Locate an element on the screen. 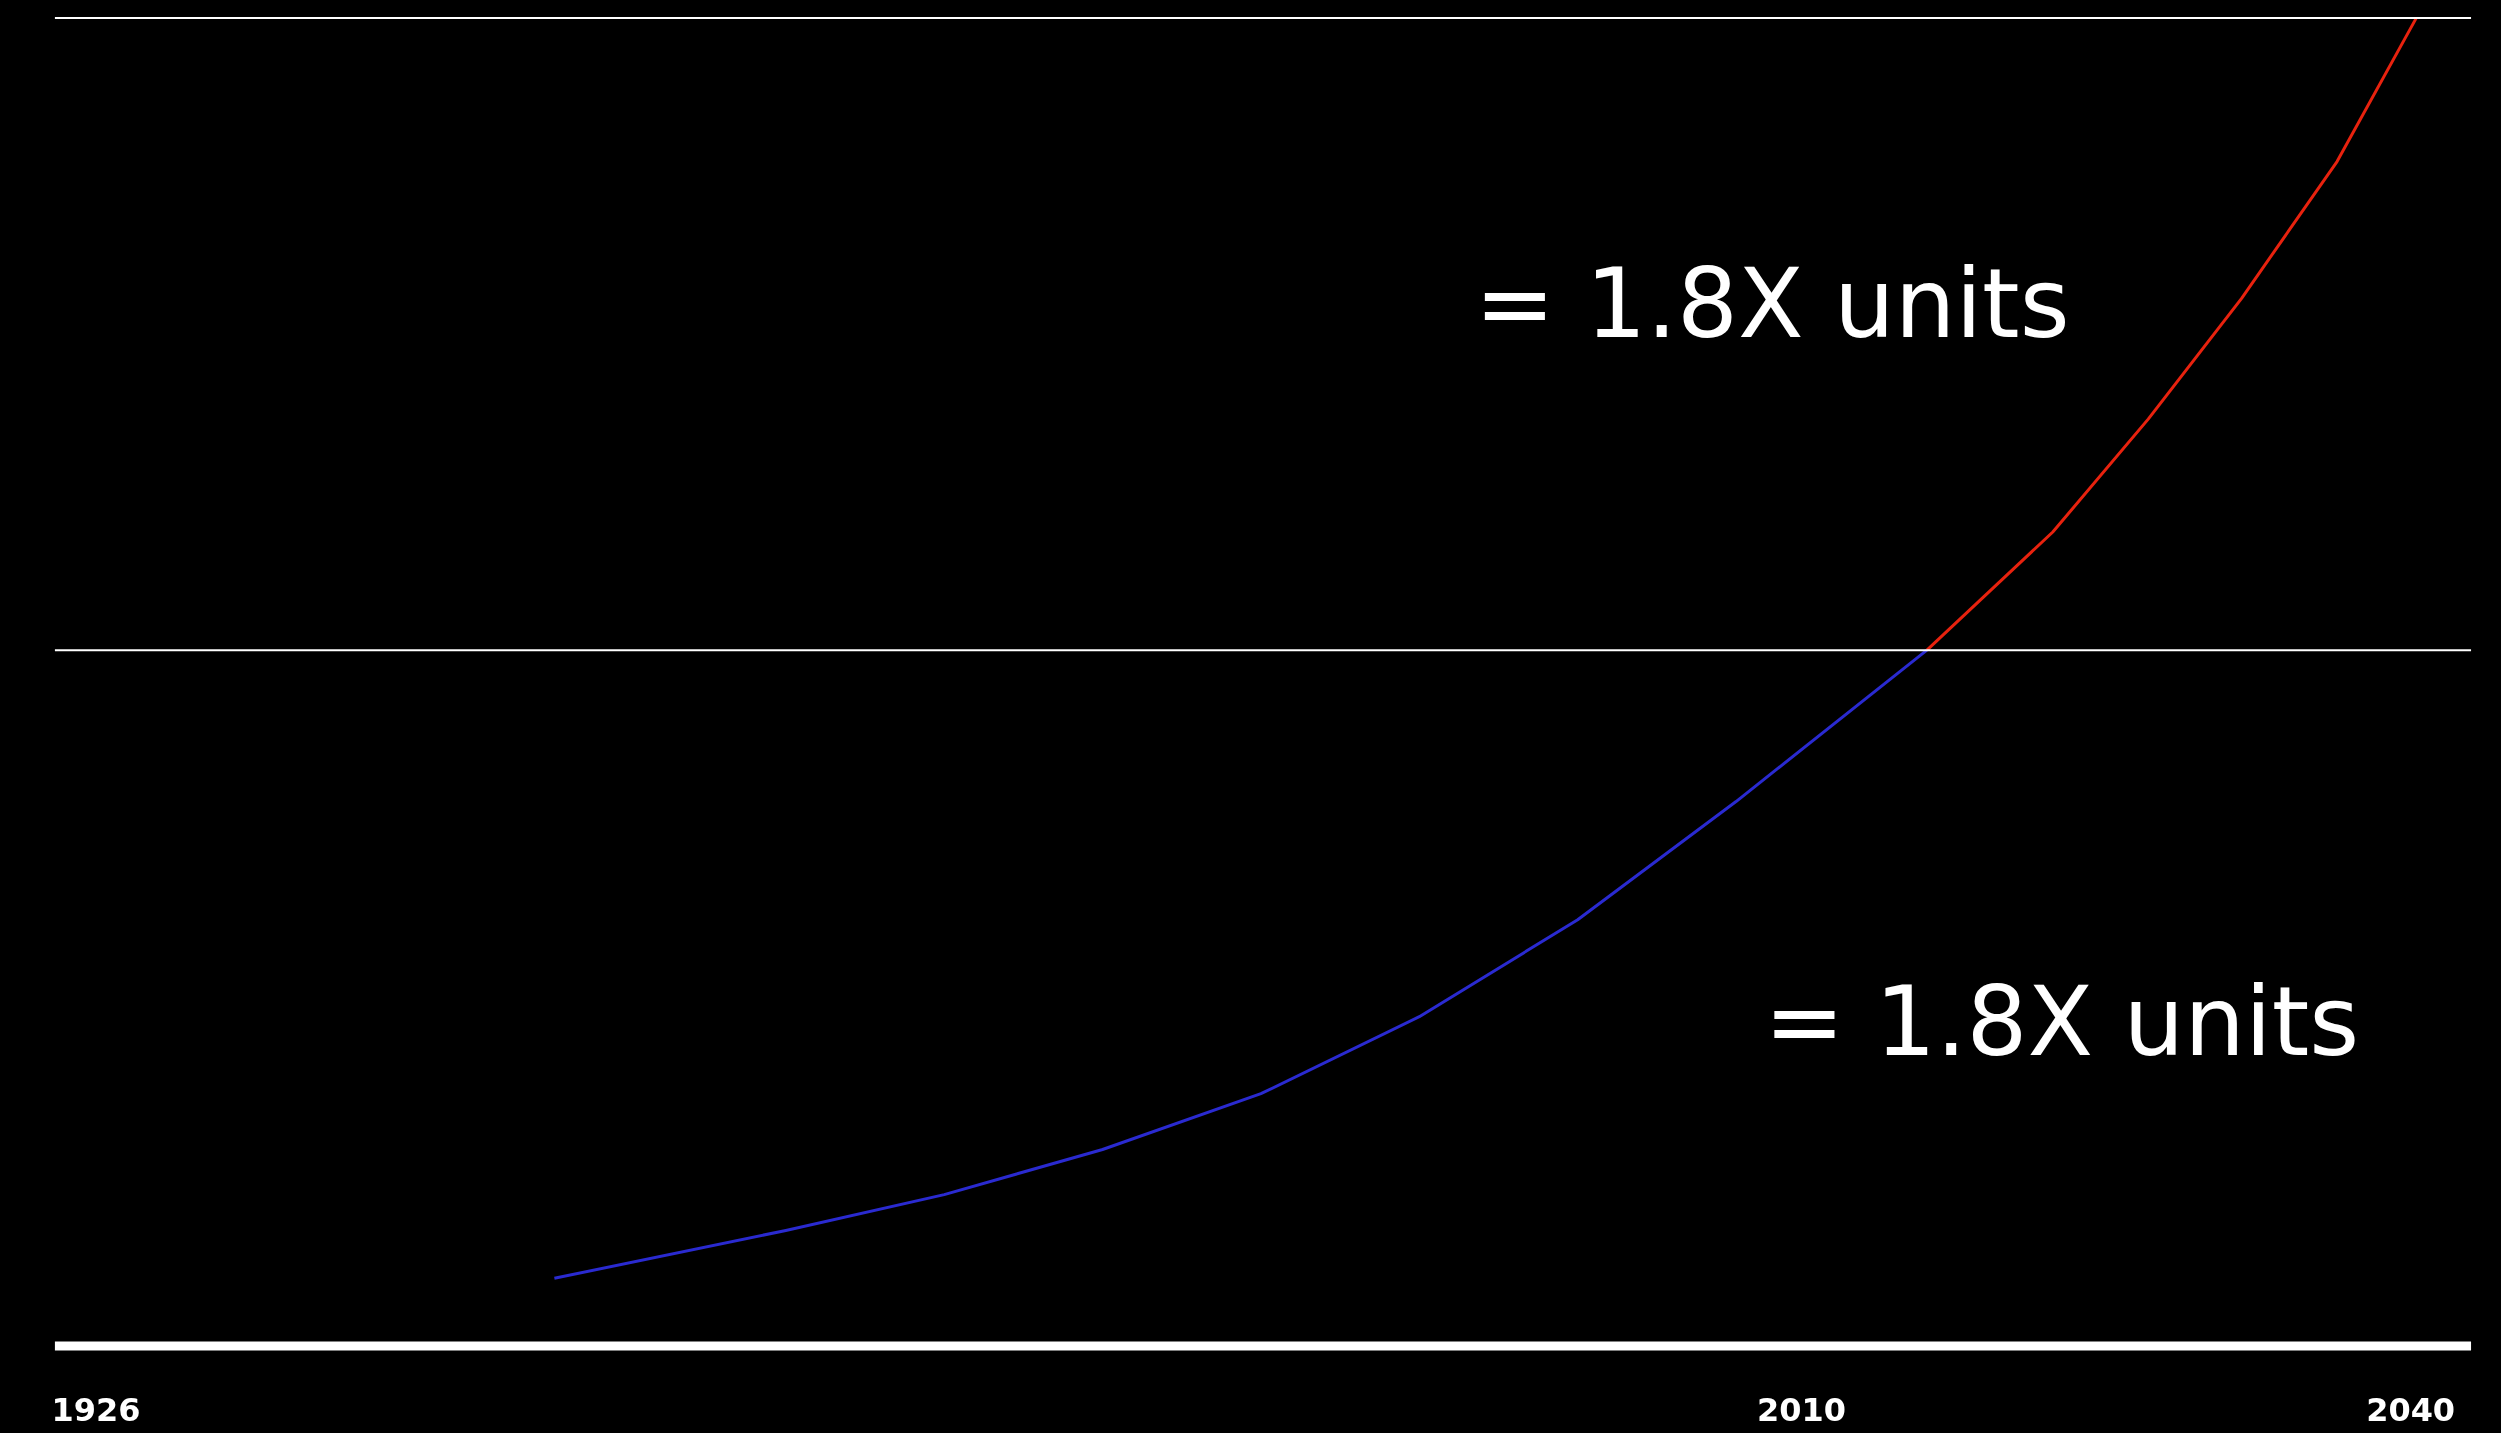 The width and height of the screenshot is (2501, 1445). x-tick-label: 2040 is located at coordinates (2411, 1410).